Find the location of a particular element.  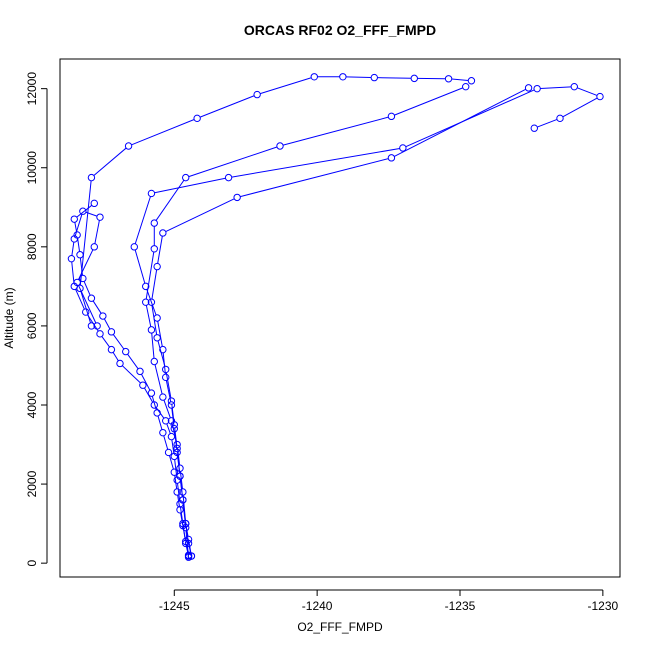

y-tick-label: 12000 is located at coordinates (32, 89).